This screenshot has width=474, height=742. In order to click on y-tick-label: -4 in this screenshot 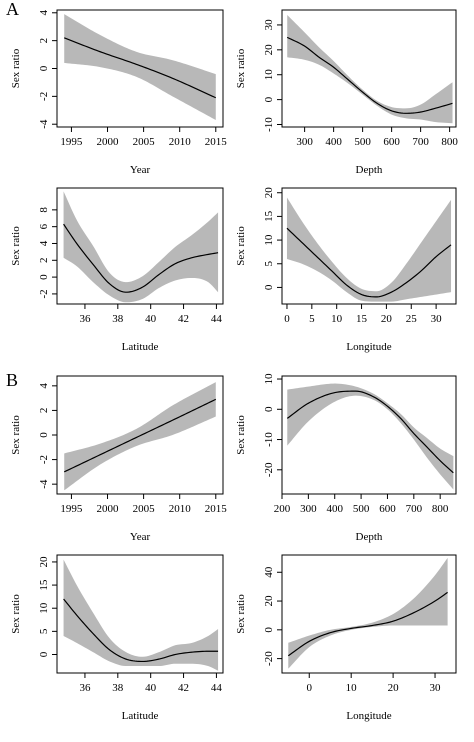, I will do `click(44, 124)`.